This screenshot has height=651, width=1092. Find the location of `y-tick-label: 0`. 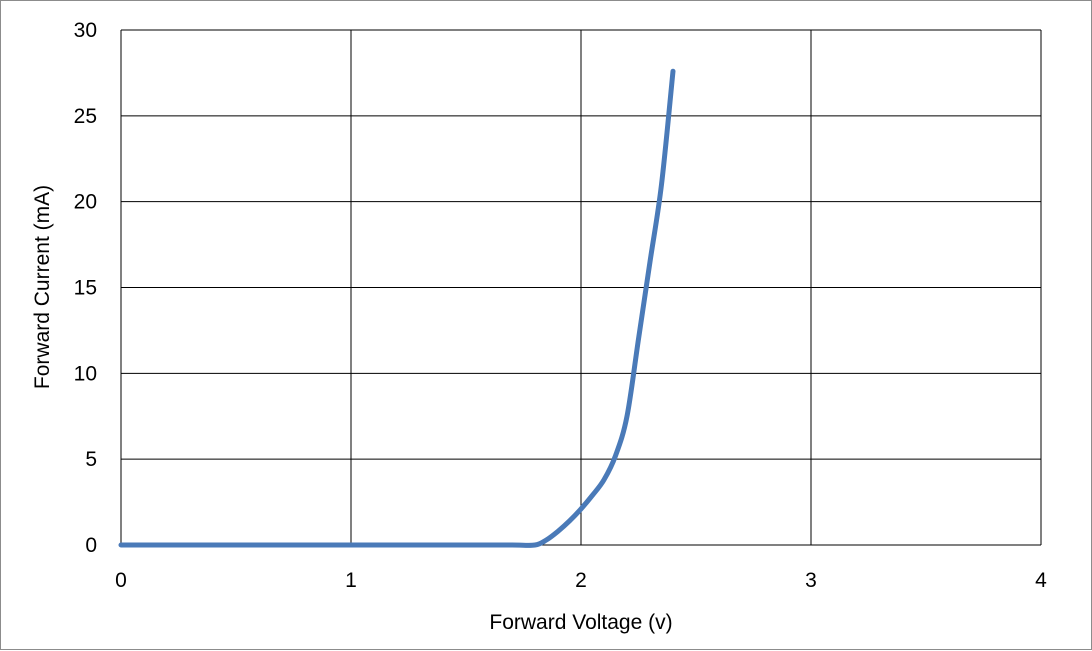

y-tick-label: 0 is located at coordinates (91, 545).